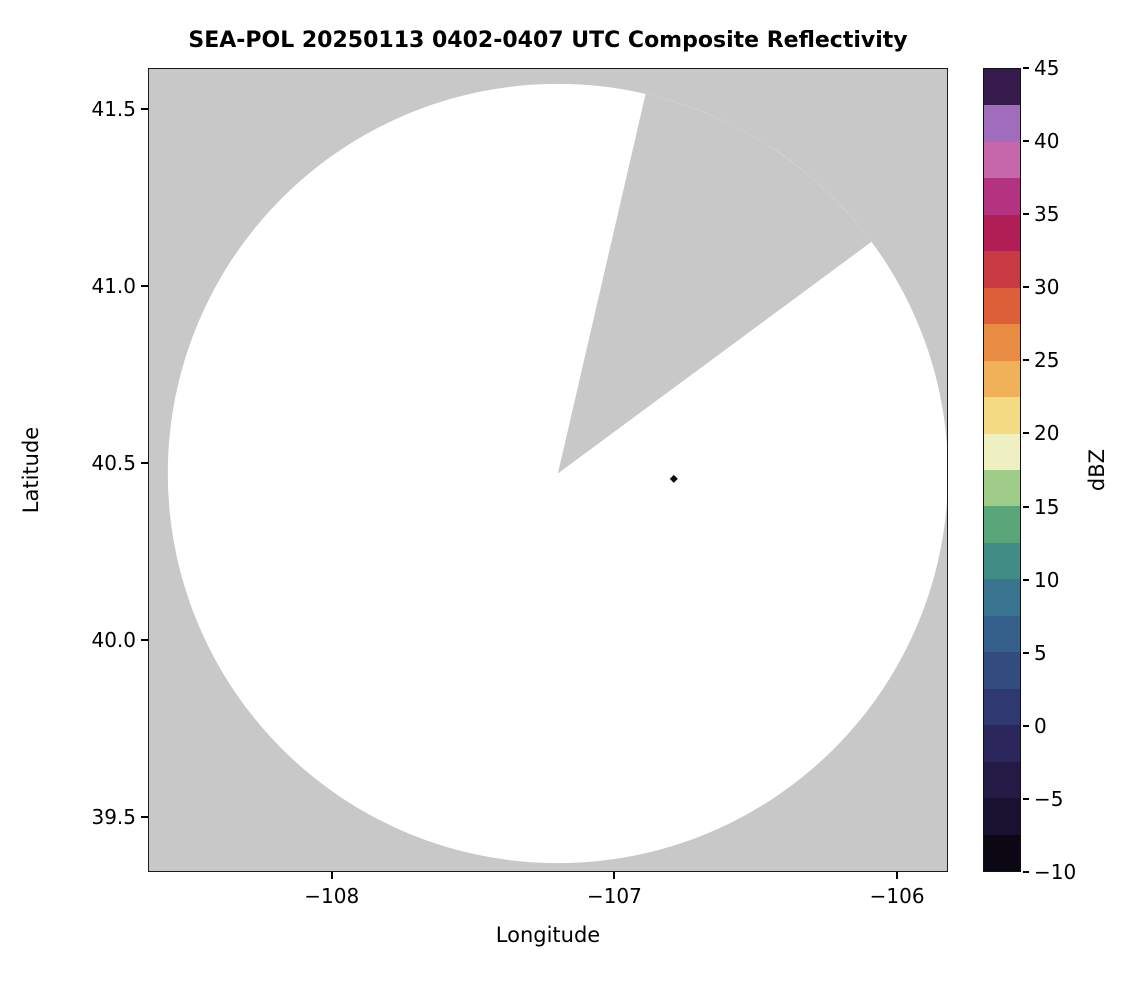 This screenshot has width=1146, height=990. I want to click on blocked-sector, so click(714, 283).